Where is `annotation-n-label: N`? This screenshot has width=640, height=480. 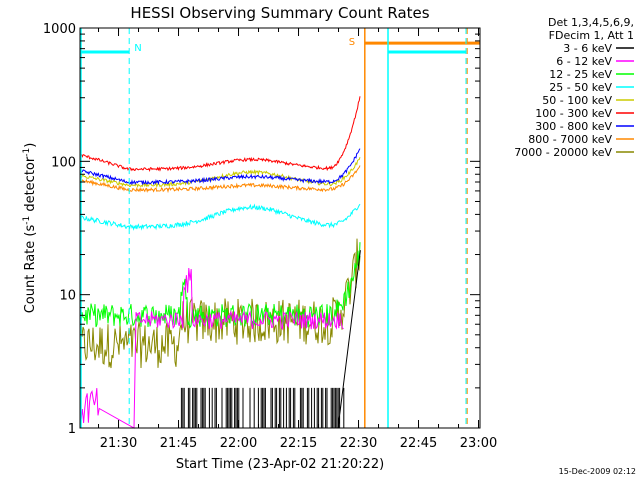 annotation-n-label: N is located at coordinates (137, 48).